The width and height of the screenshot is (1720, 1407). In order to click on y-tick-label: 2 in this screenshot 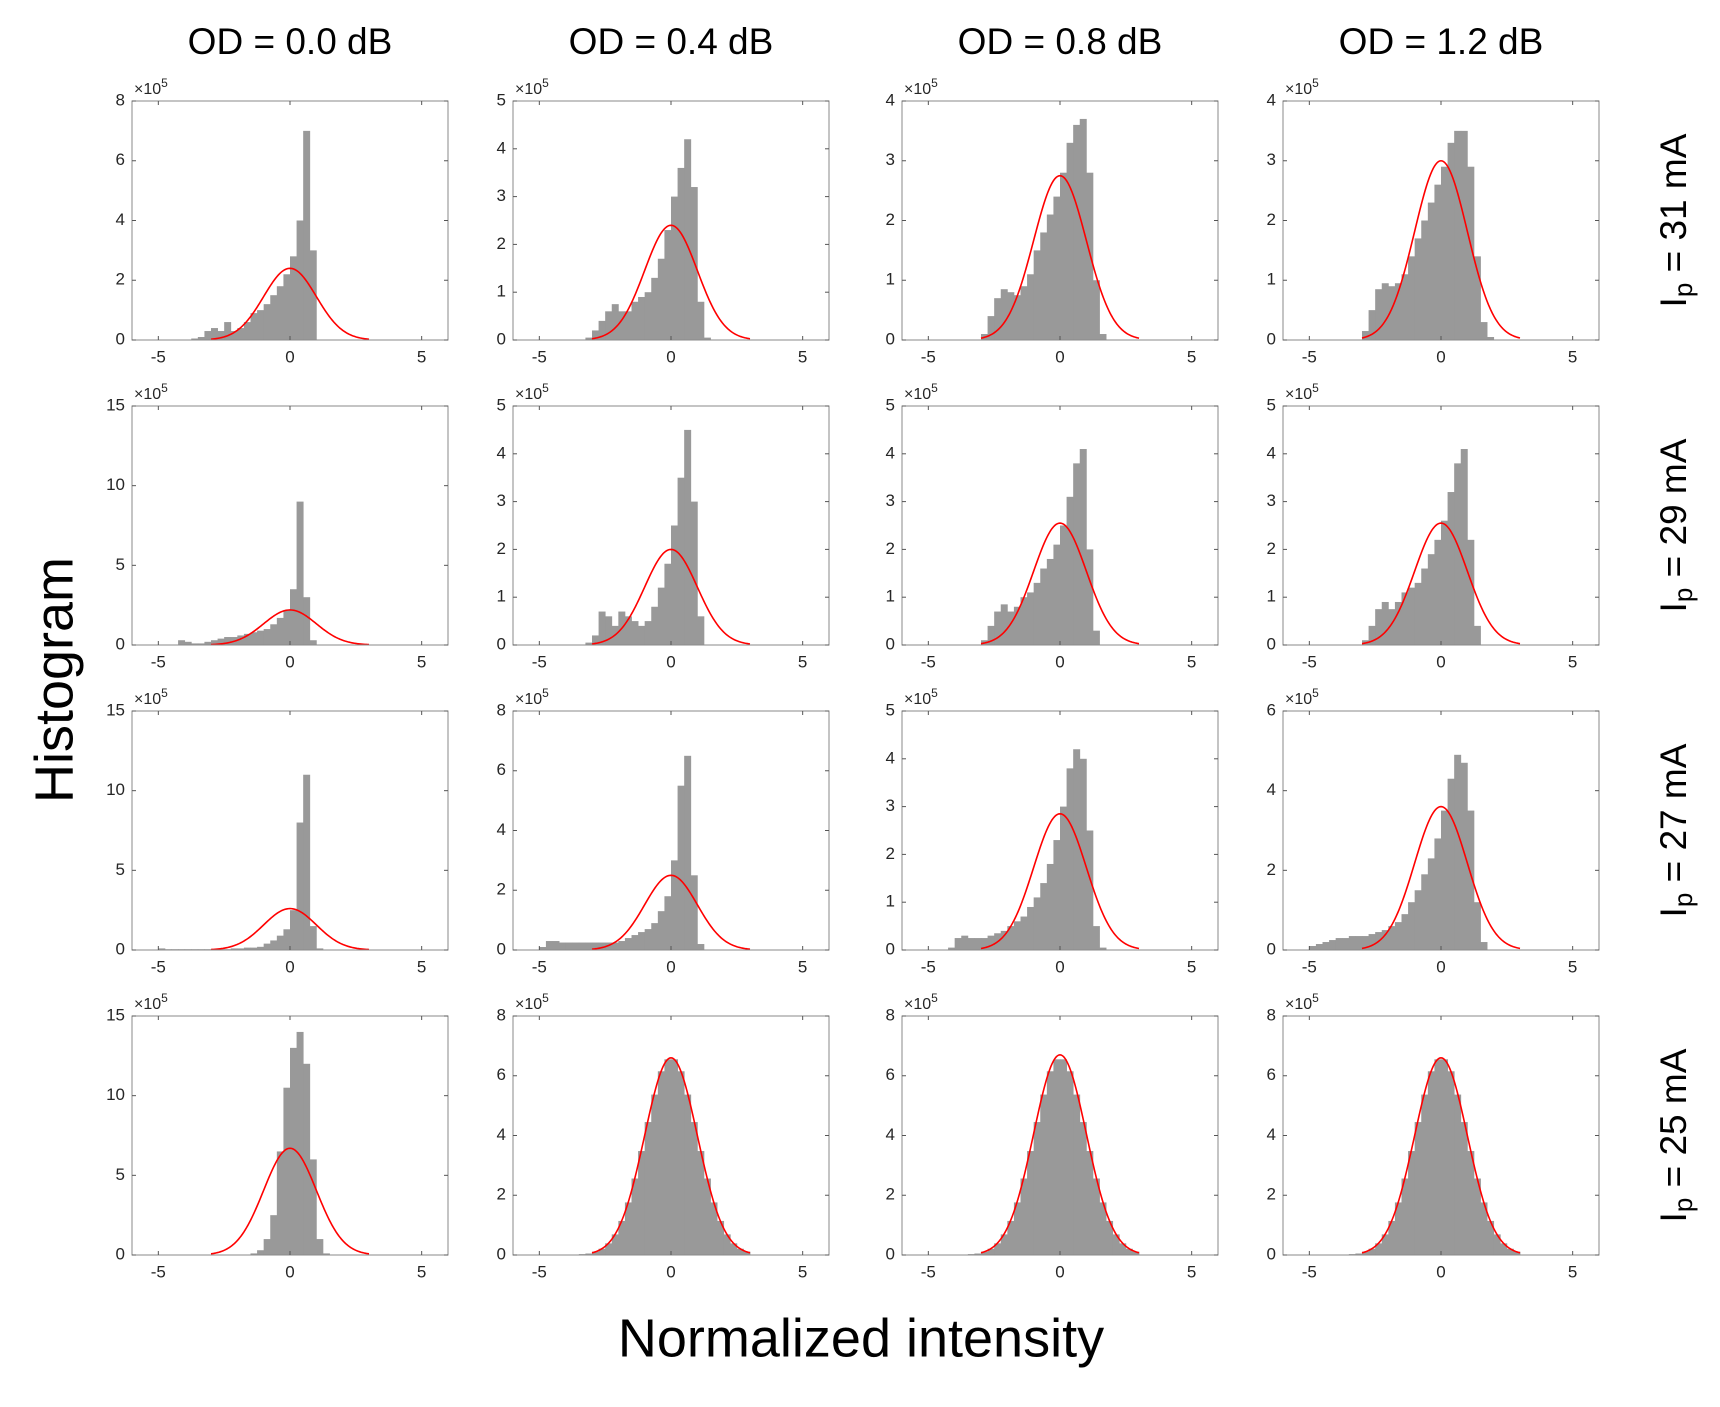, I will do `click(1271, 548)`.